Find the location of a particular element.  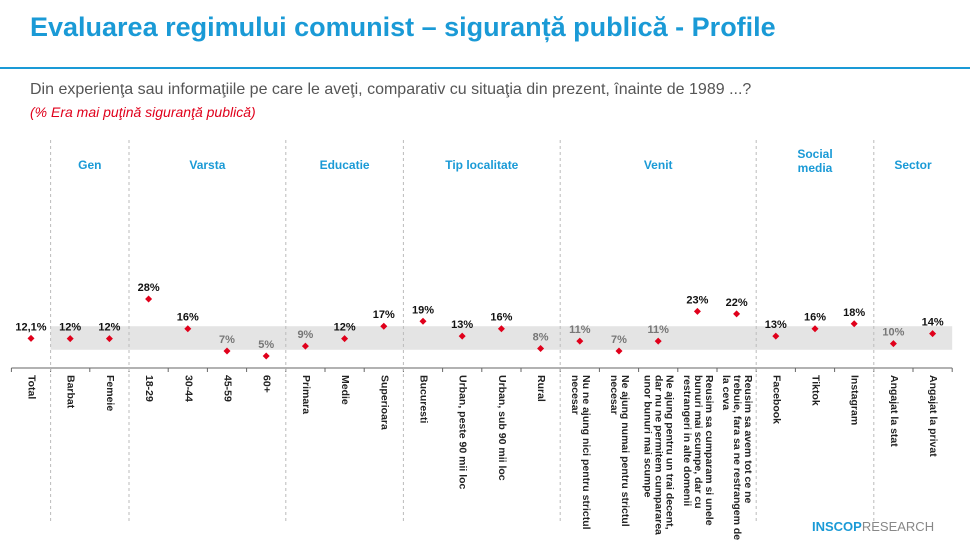

category-label: Femeie is located at coordinates (109, 393).